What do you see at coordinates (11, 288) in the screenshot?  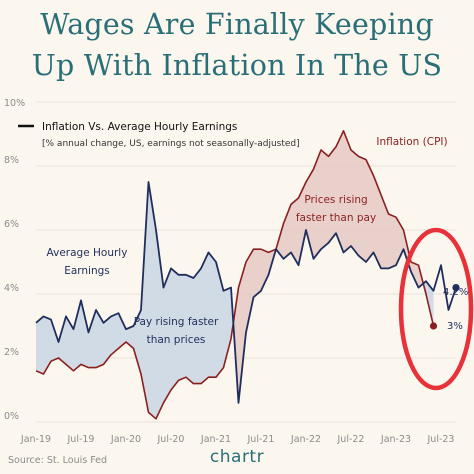 I see `y-tick-label: 4%` at bounding box center [11, 288].